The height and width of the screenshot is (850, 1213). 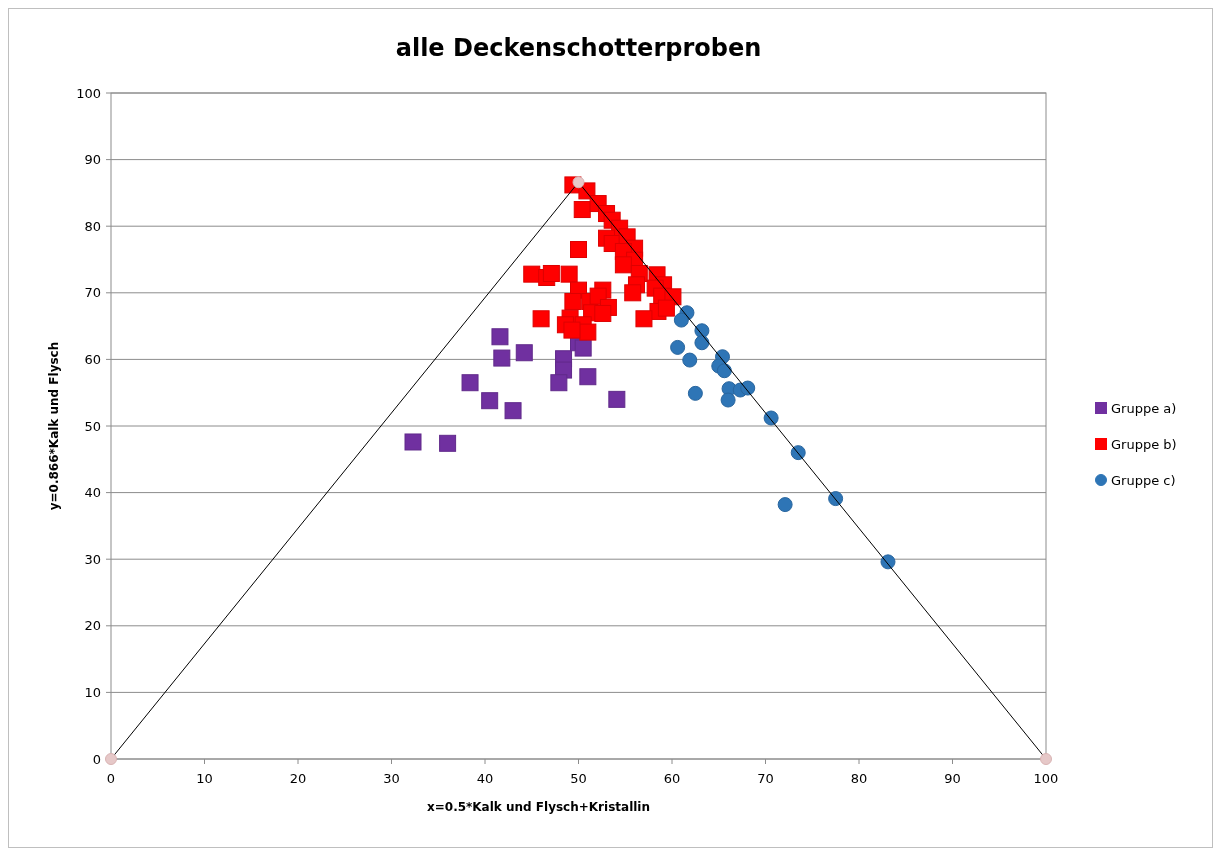 I want to click on x-tick-label: 30, so click(x=391, y=778).